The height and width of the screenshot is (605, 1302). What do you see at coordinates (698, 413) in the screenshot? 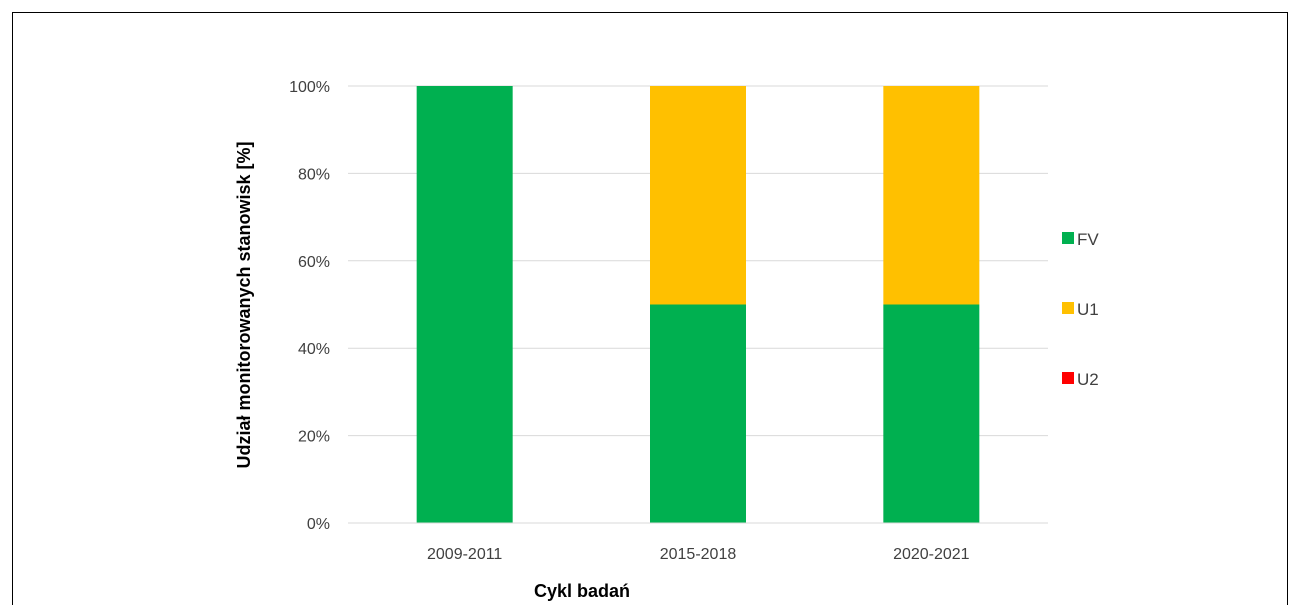
I see `bar-fv-2015-2018` at bounding box center [698, 413].